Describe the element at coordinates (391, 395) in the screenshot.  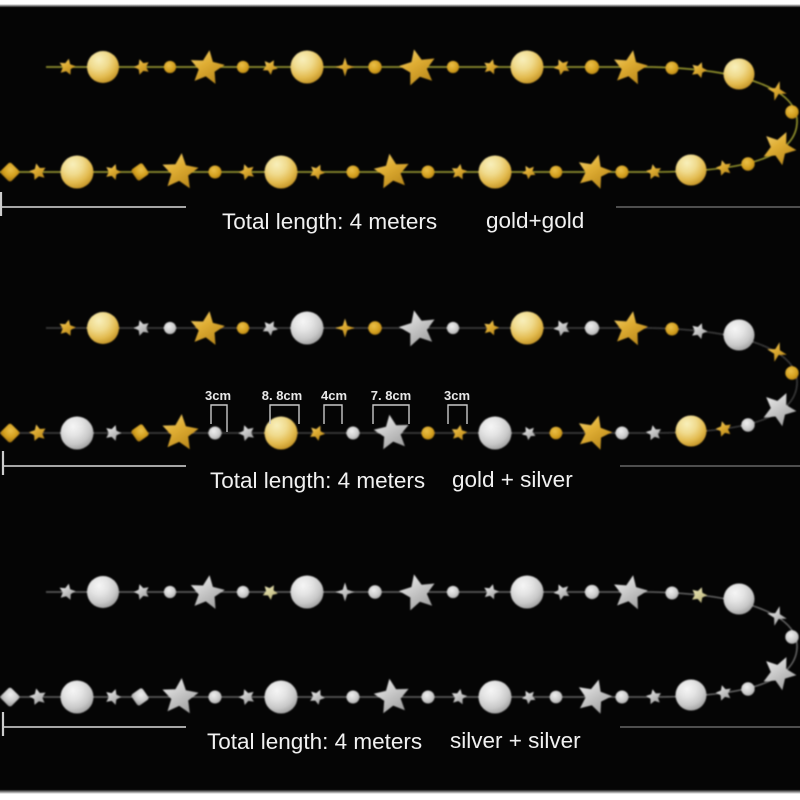
I see `svg-text: 7. 8cm` at that location.